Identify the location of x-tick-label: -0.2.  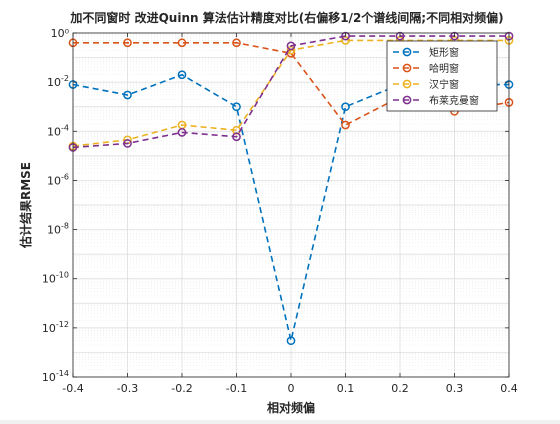
(181, 388).